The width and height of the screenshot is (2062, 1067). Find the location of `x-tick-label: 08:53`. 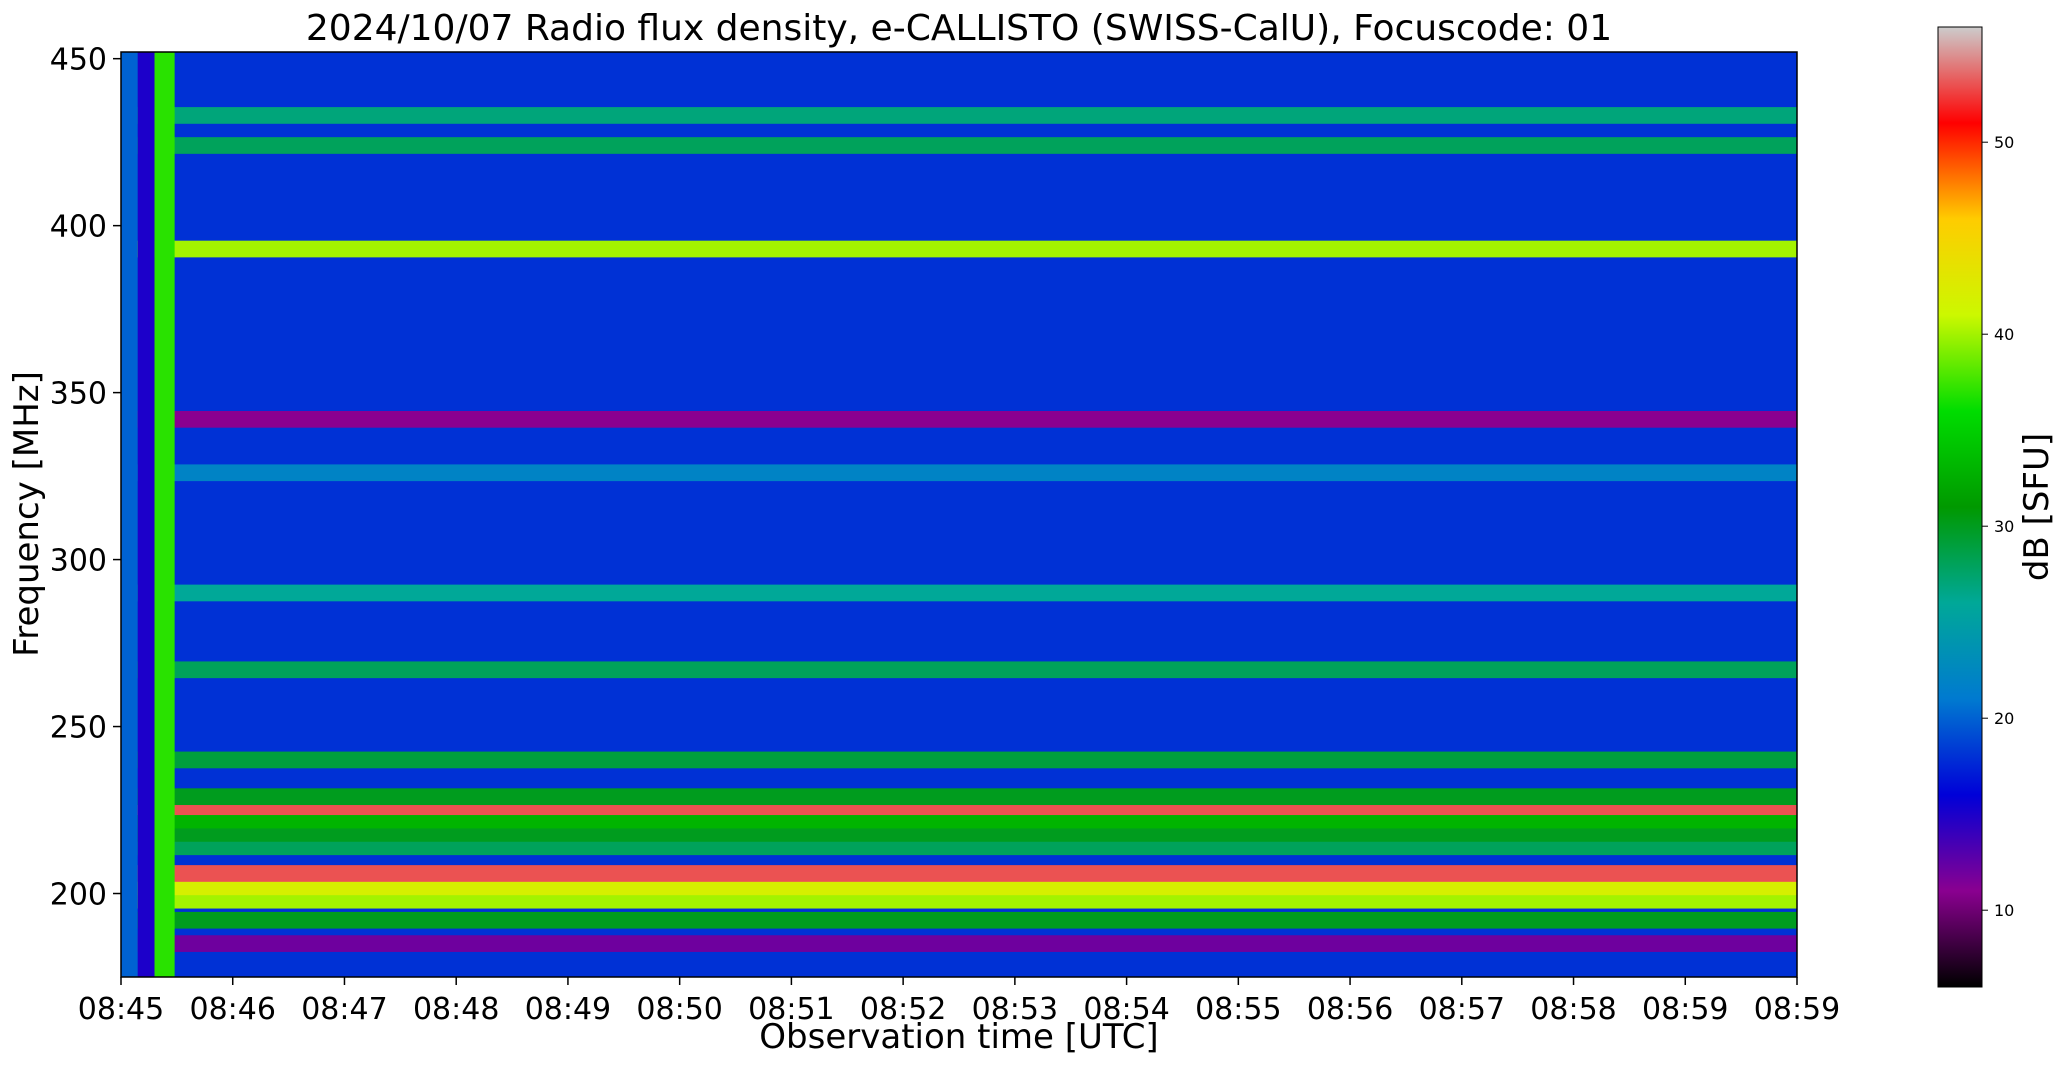

x-tick-label: 08:53 is located at coordinates (1015, 1009).